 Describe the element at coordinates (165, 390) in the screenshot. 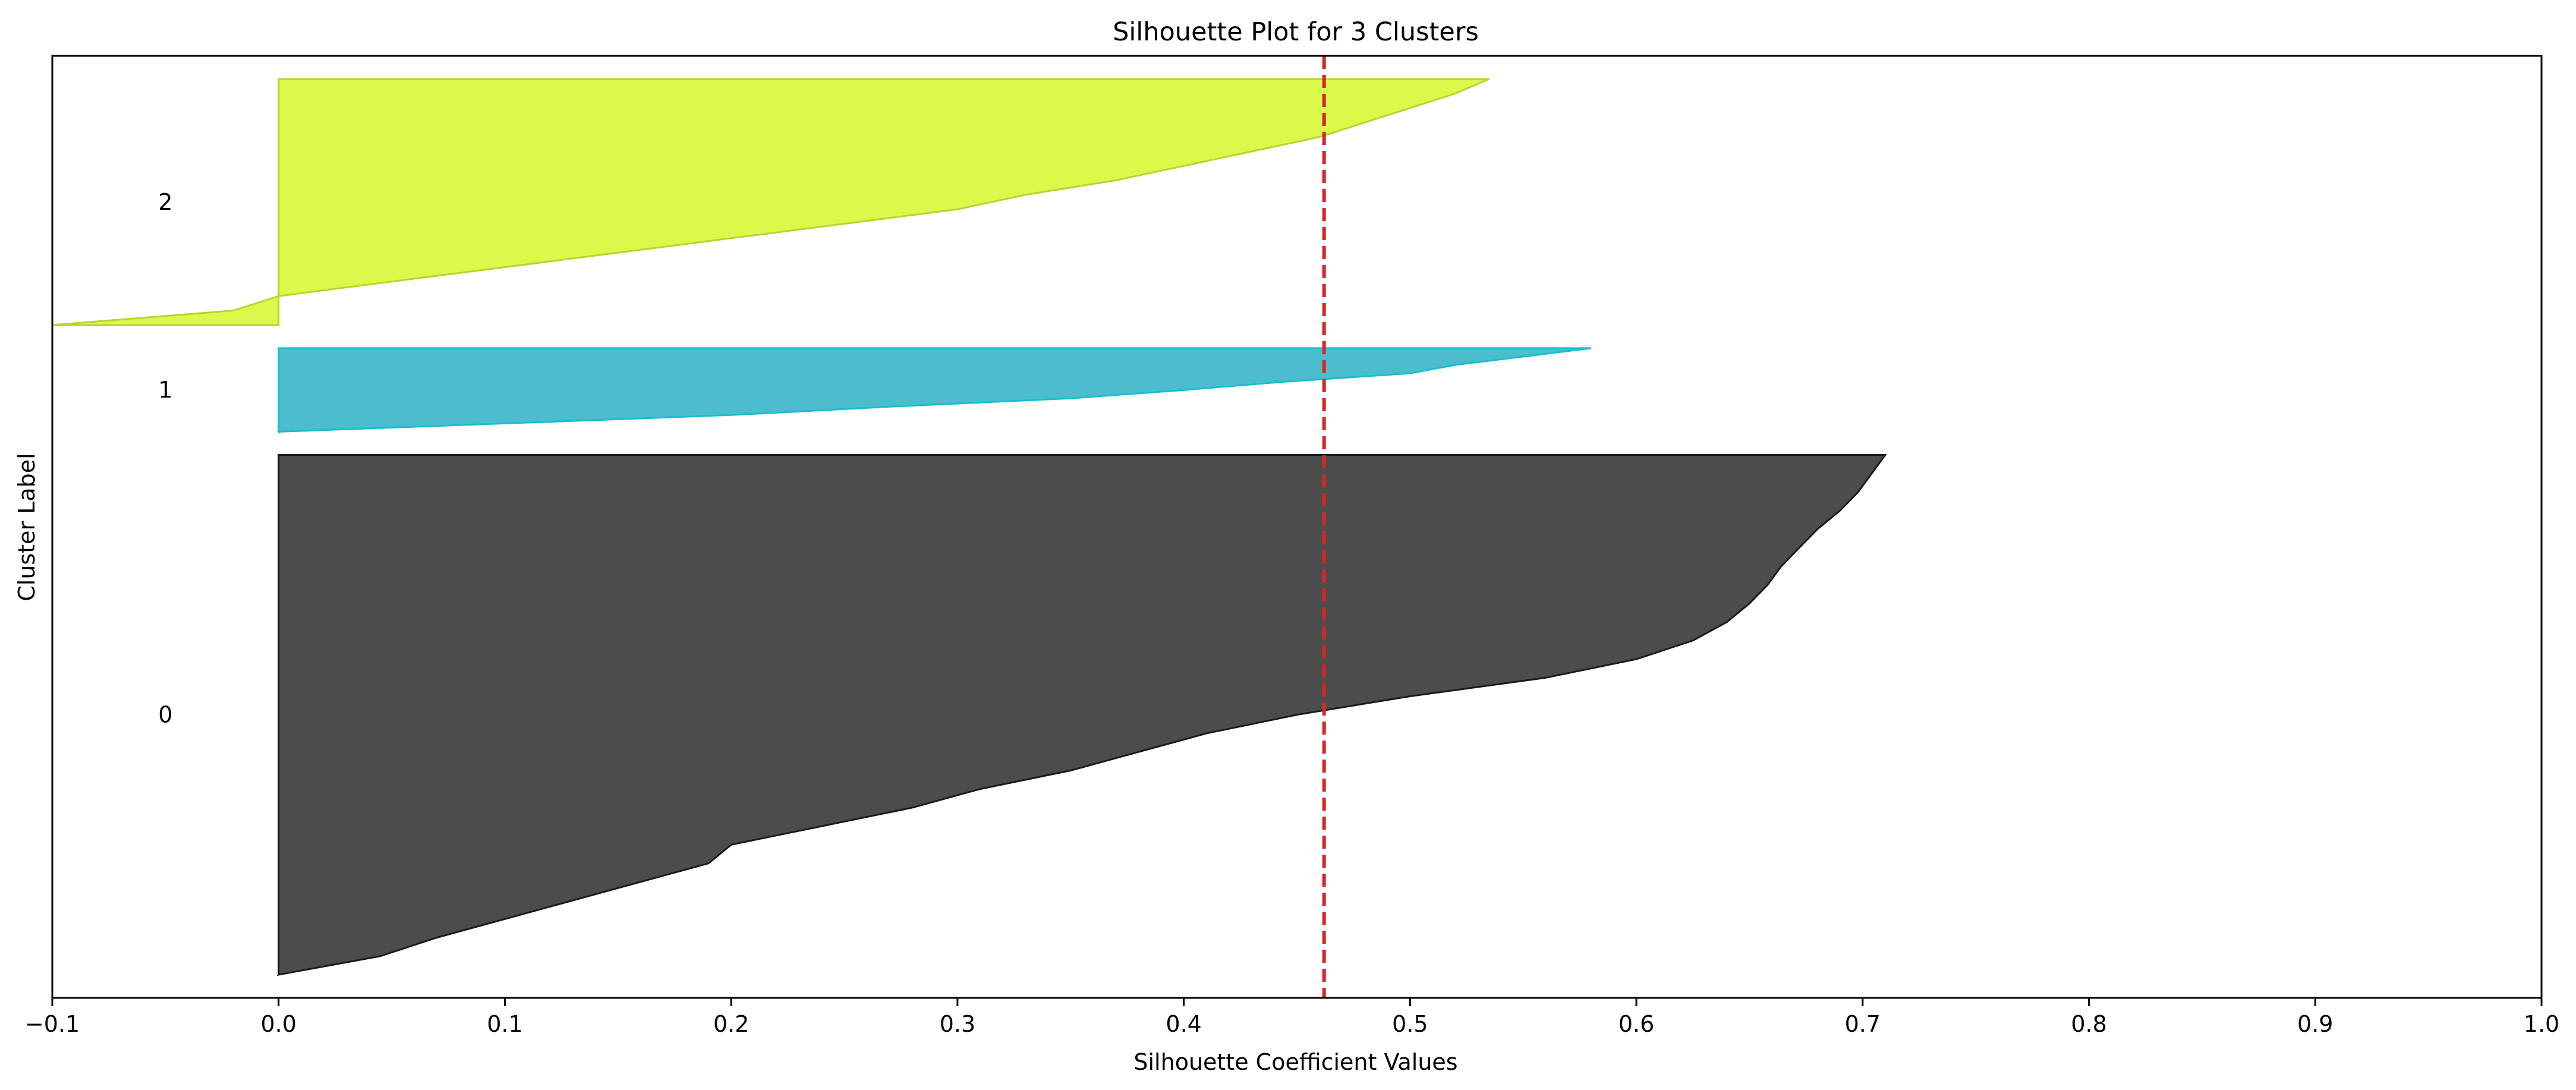

I see `cluster-label-1: 1` at that location.